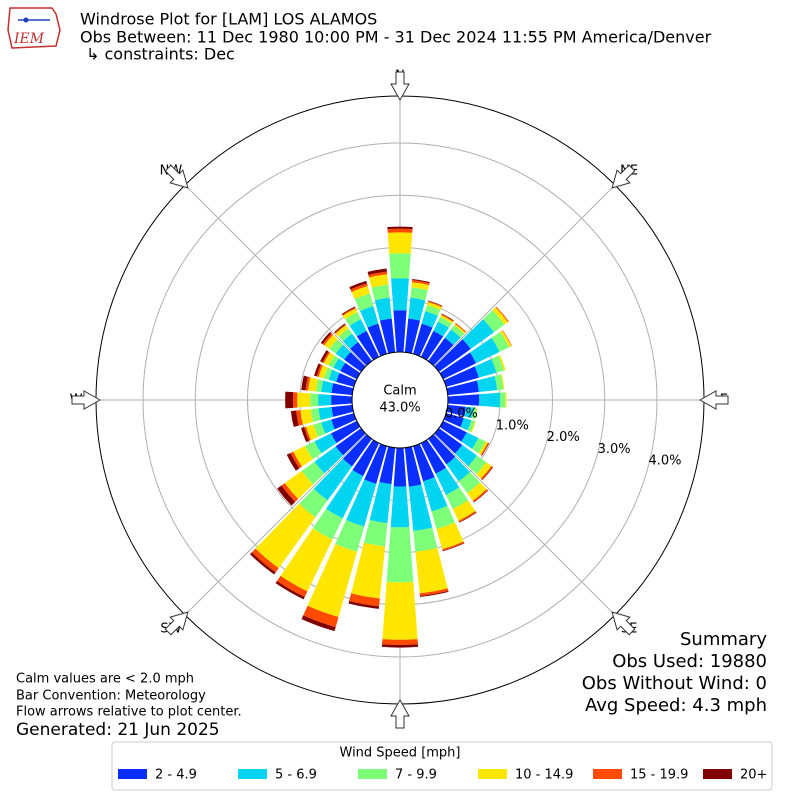  Describe the element at coordinates (676, 705) in the screenshot. I see `summary: Avg Speed: 4.3 mph` at that location.